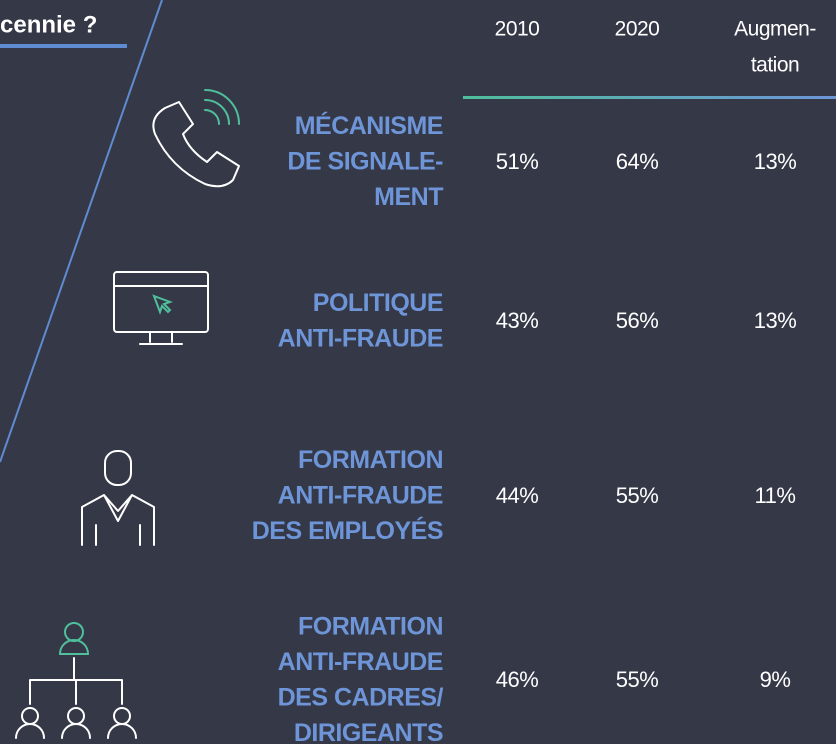  I want to click on column-header: 2020, so click(637, 29).